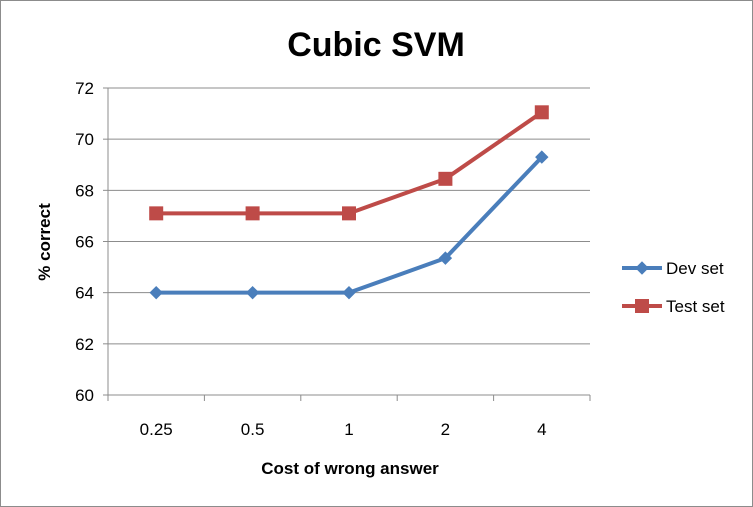 The image size is (753, 507). What do you see at coordinates (445, 429) in the screenshot?
I see `x-tick-label: 2` at bounding box center [445, 429].